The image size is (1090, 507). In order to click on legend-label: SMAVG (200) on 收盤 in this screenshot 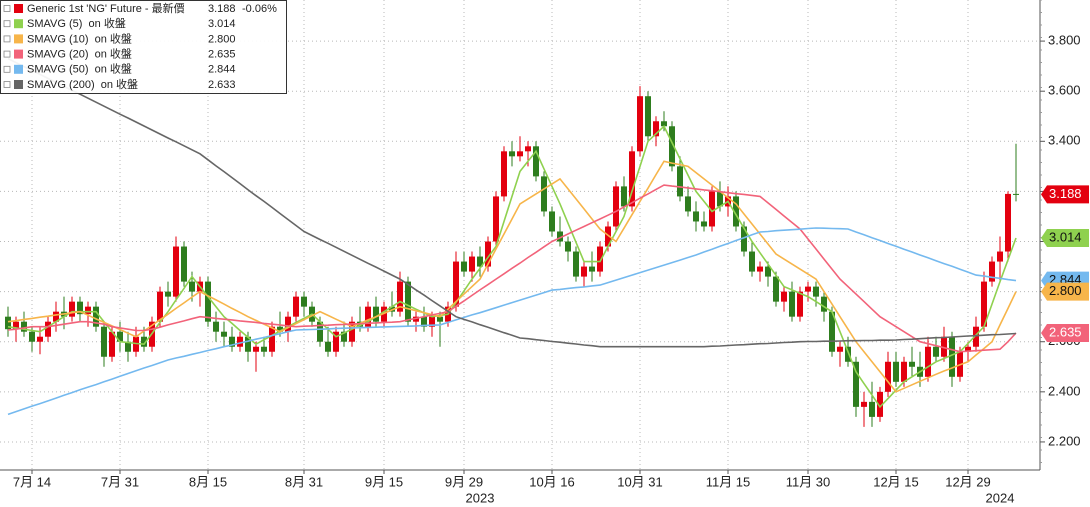, I will do `click(82, 84)`.